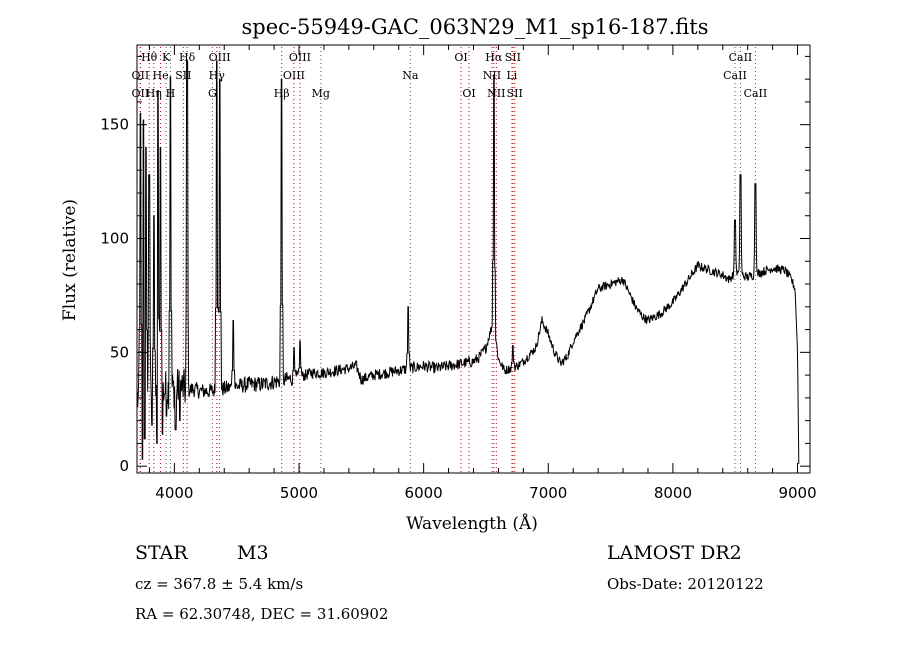  What do you see at coordinates (494, 57) in the screenshot?
I see `line-label-hα: Hα` at bounding box center [494, 57].